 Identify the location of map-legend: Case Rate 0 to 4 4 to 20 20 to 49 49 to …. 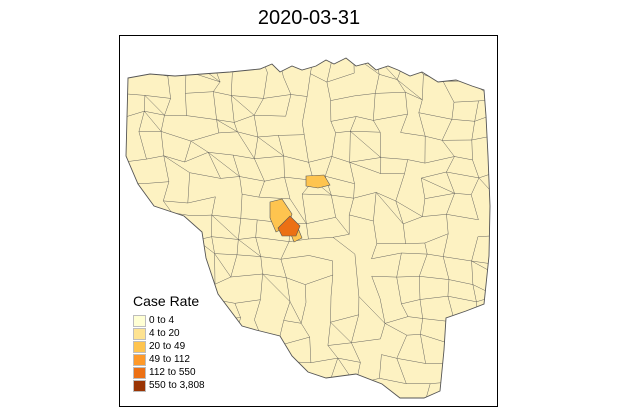
(169, 342).